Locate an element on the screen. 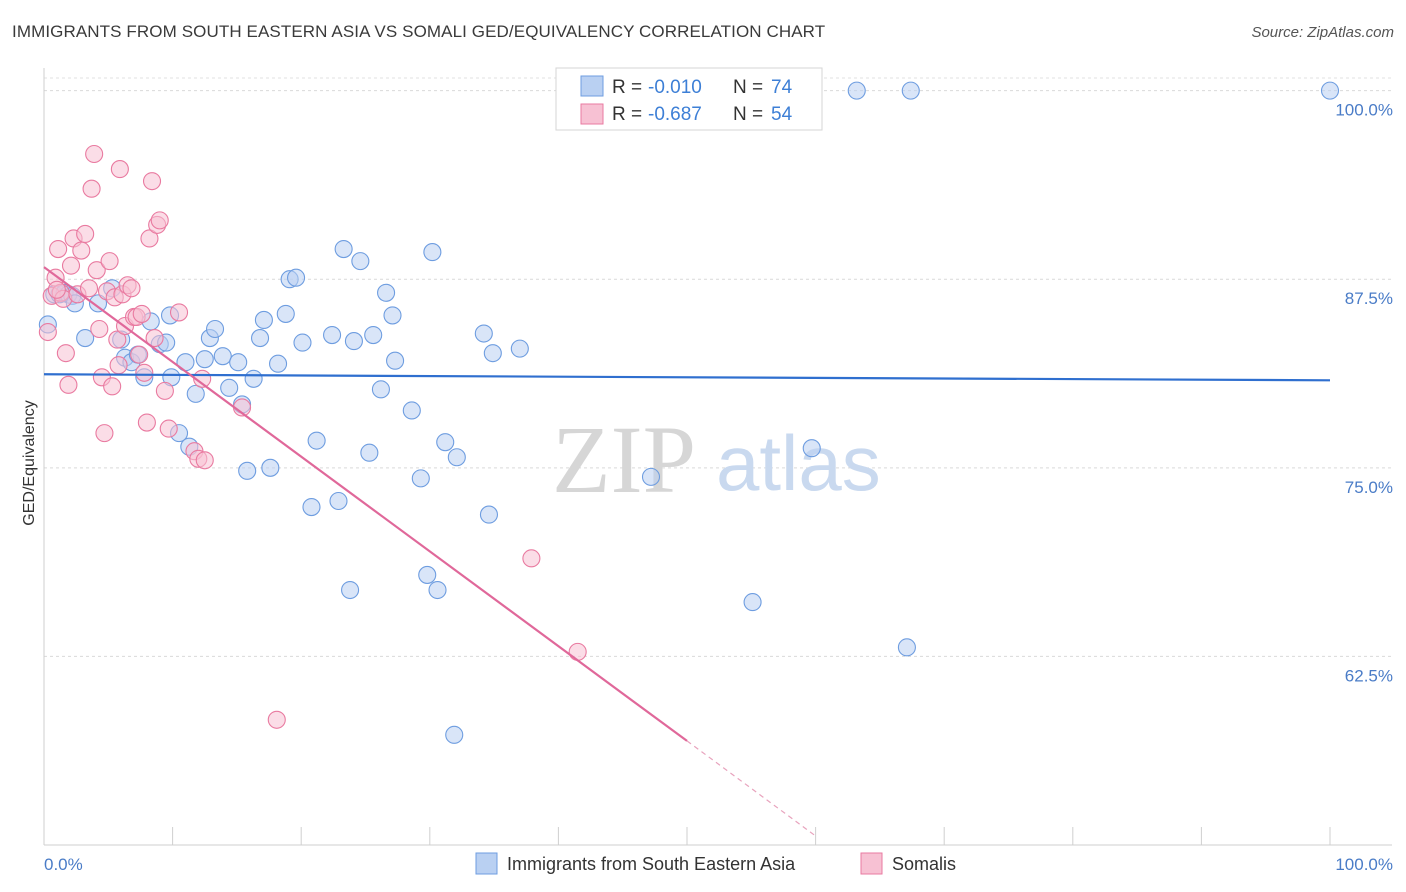 This screenshot has width=1406, height=892. legend-swatch-somalis is located at coordinates (592, 114).